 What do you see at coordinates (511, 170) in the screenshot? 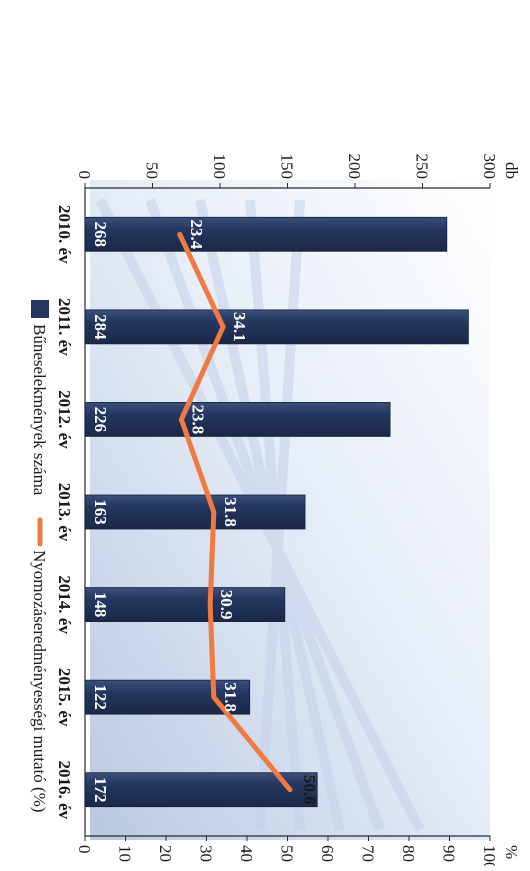
I see `left-axis-label: db` at bounding box center [511, 170].